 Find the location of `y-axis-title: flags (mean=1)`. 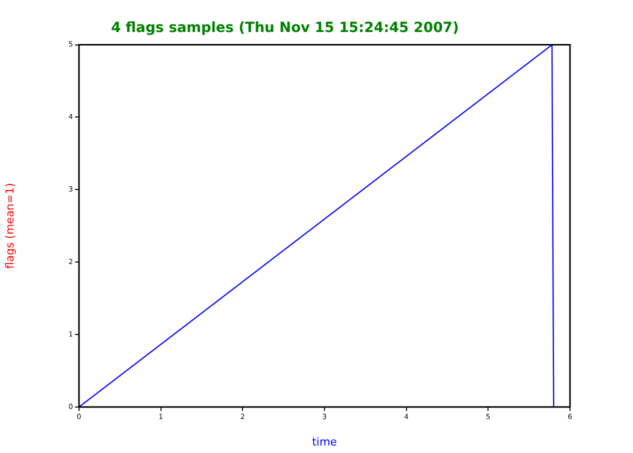

y-axis-title: flags (mean=1) is located at coordinates (9, 225).